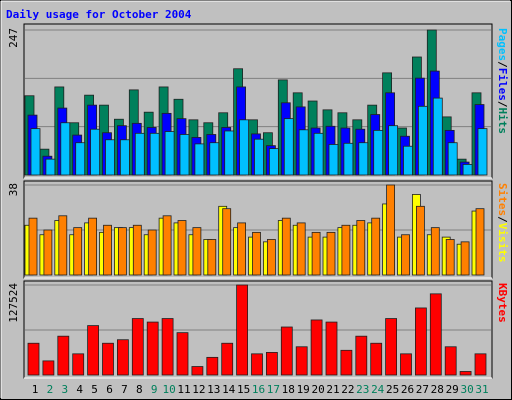 The image size is (512, 400). I want to click on x-tick-label: 21, so click(332, 389).